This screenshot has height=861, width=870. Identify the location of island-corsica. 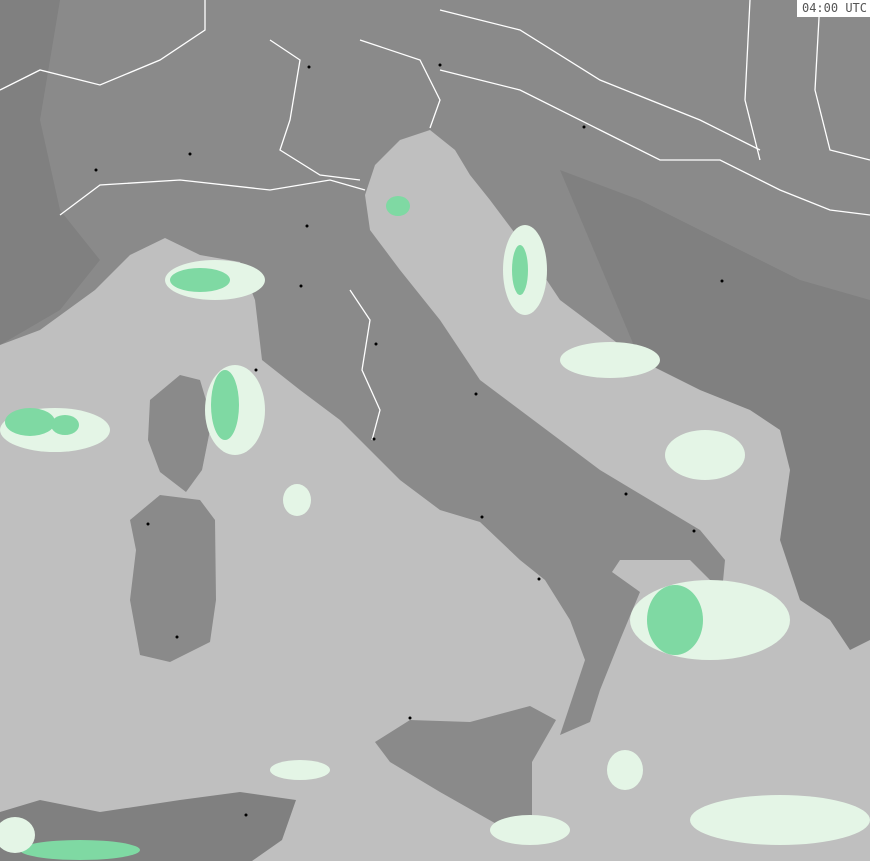
(180, 433).